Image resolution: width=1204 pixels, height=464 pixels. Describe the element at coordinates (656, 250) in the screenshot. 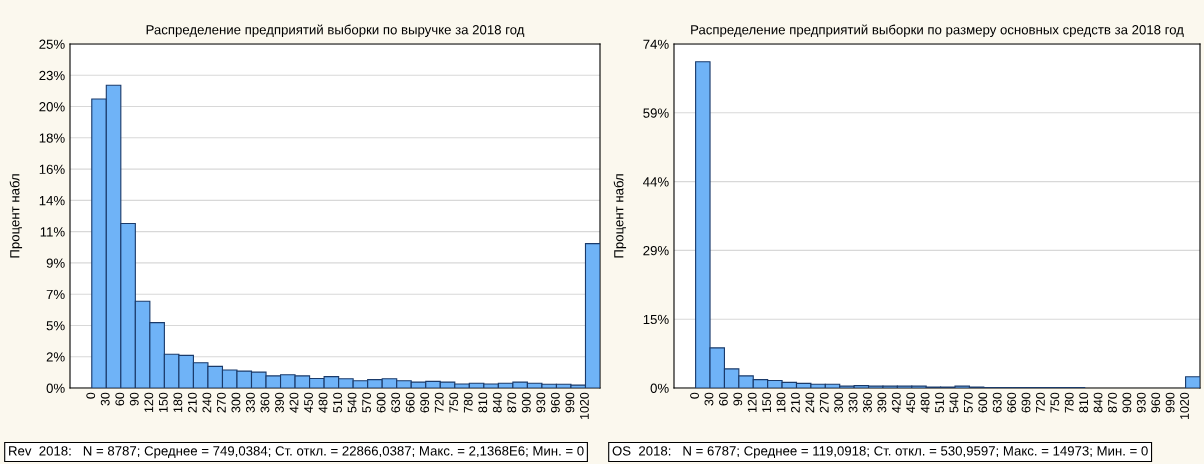

I see `y-tick-label: 29%` at that location.